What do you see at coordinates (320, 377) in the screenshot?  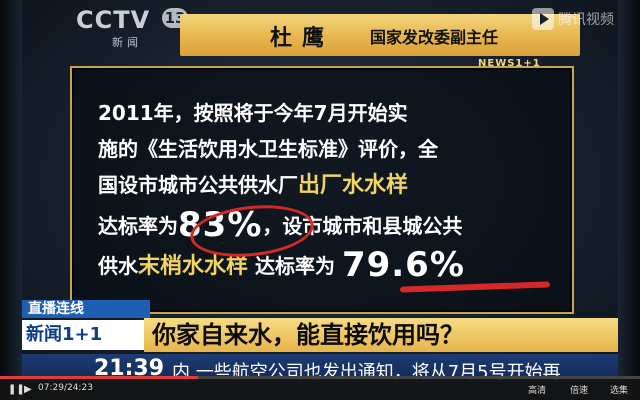 I see `progress-bar` at bounding box center [320, 377].